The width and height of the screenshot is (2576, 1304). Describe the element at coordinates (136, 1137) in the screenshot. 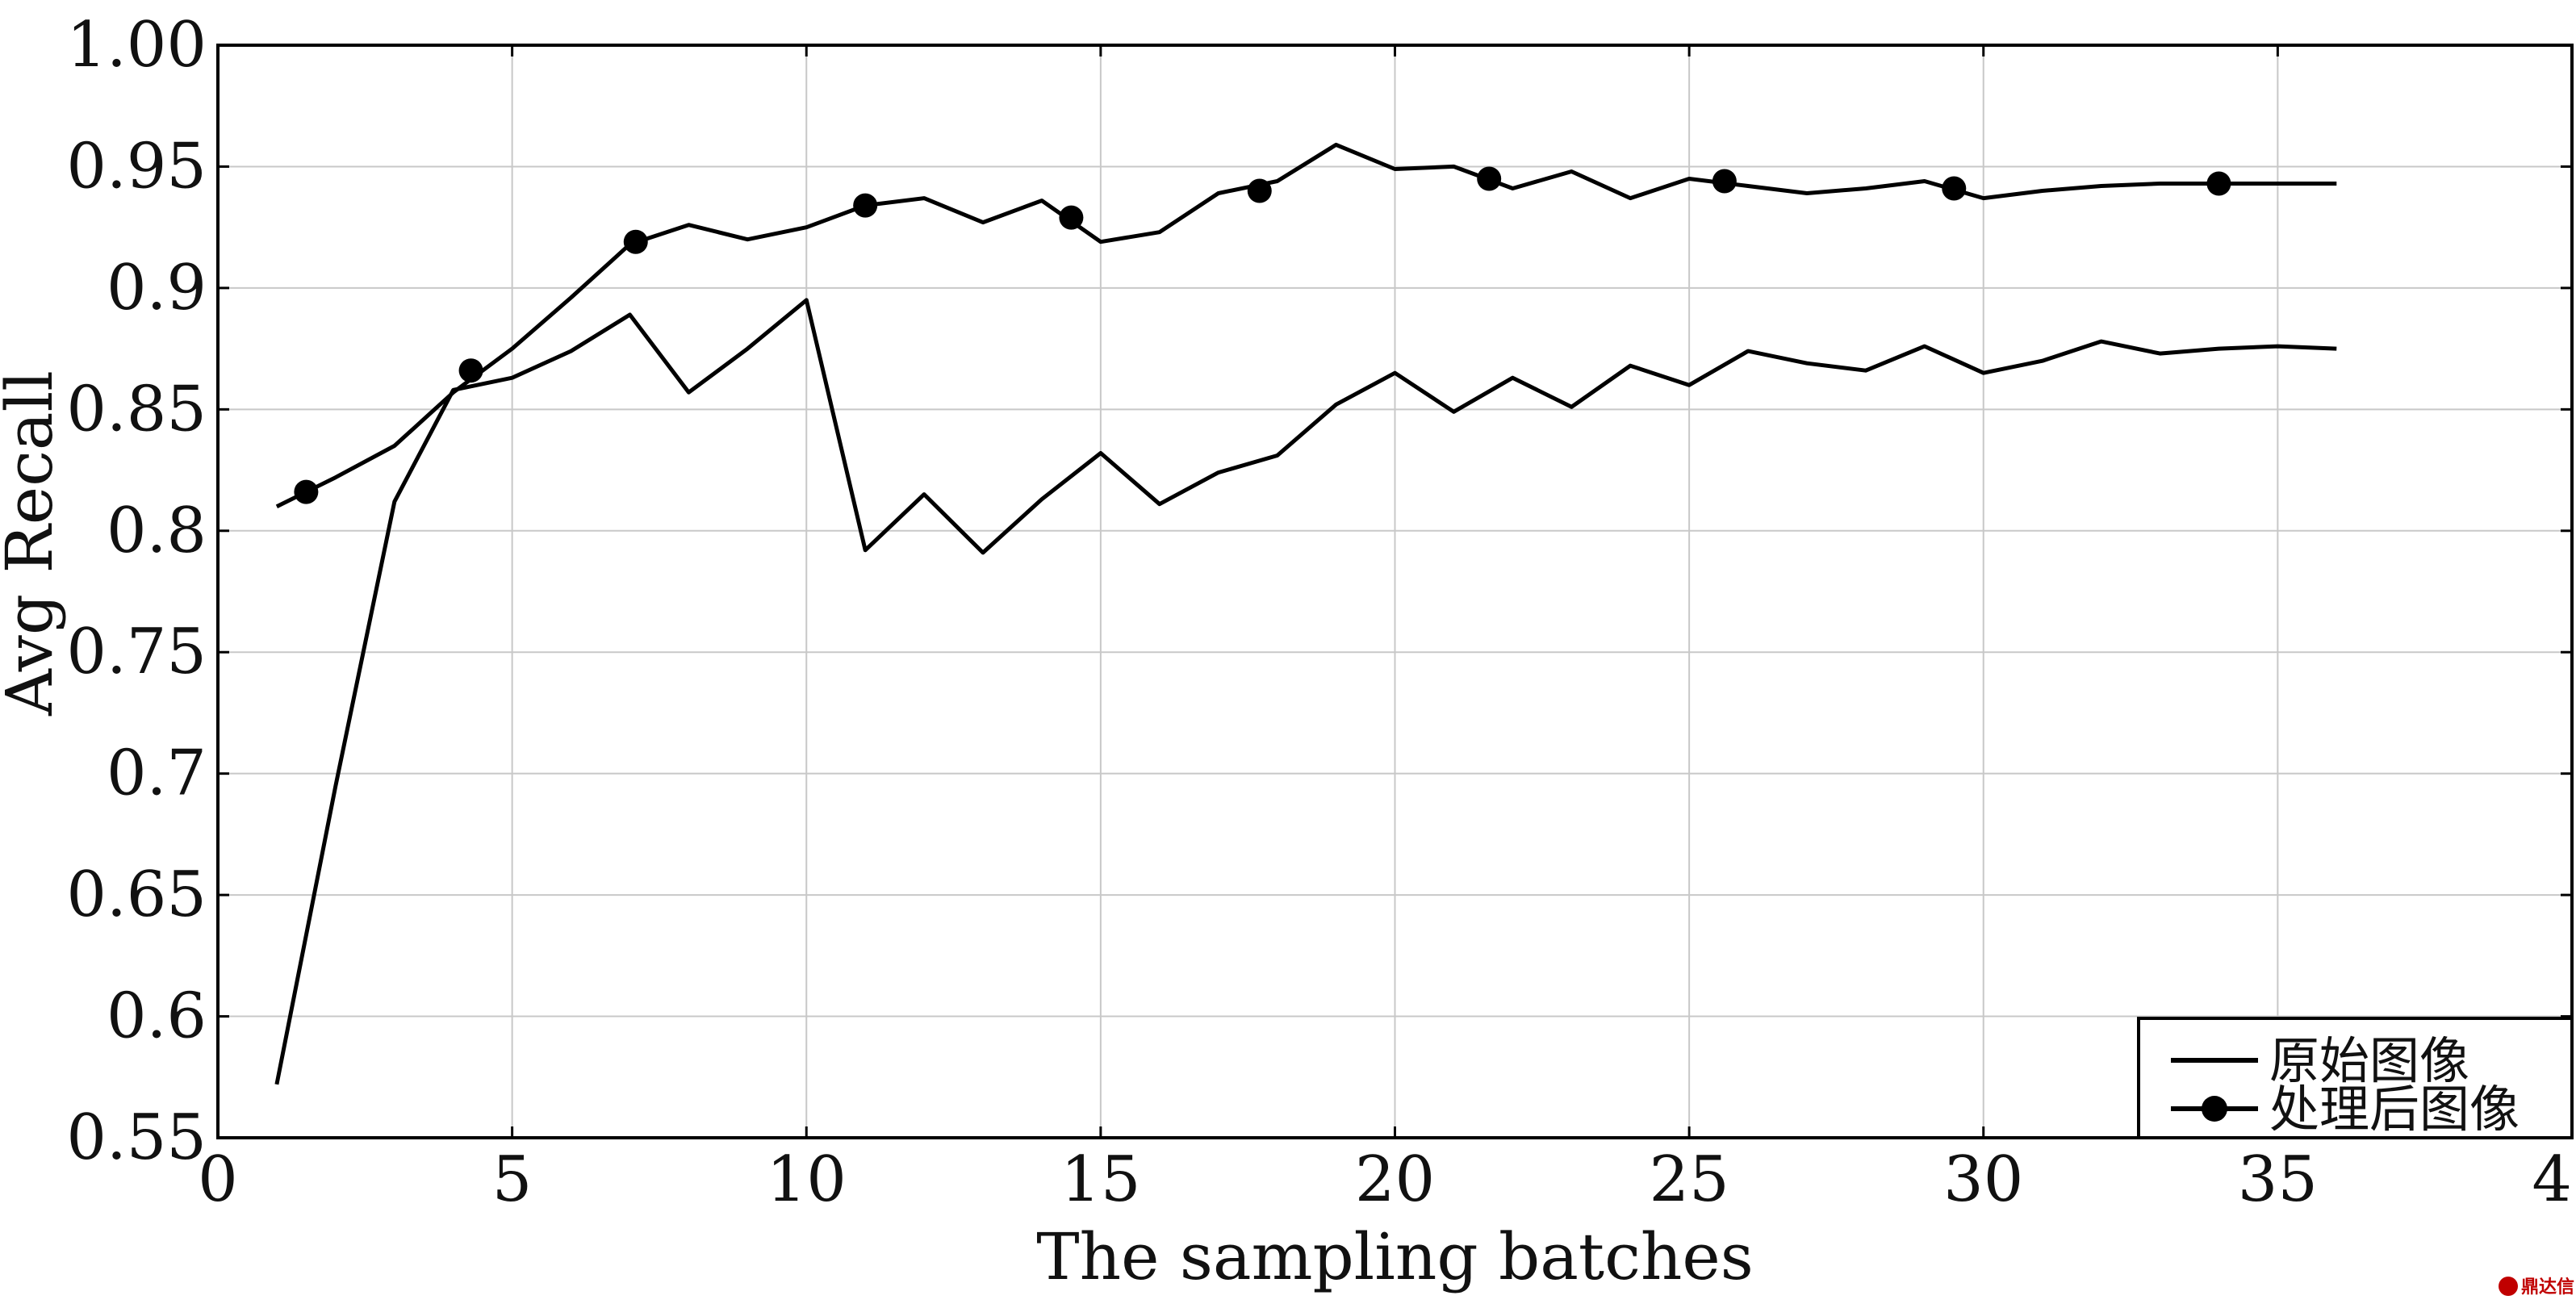

I see `y-tick-label: 0.55` at that location.